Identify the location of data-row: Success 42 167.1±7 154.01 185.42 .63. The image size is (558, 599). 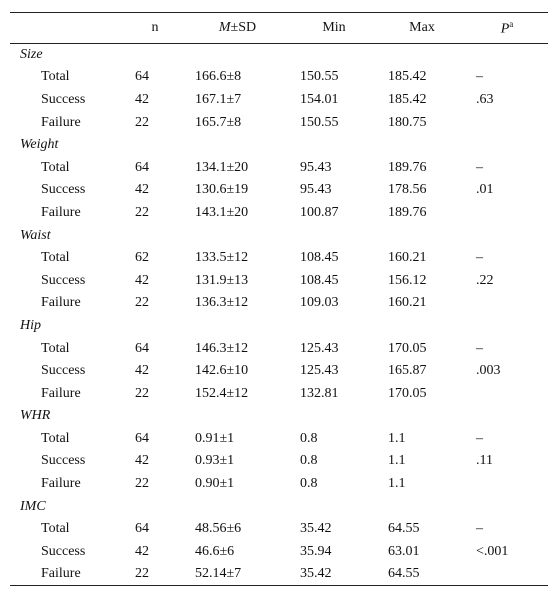
(279, 100).